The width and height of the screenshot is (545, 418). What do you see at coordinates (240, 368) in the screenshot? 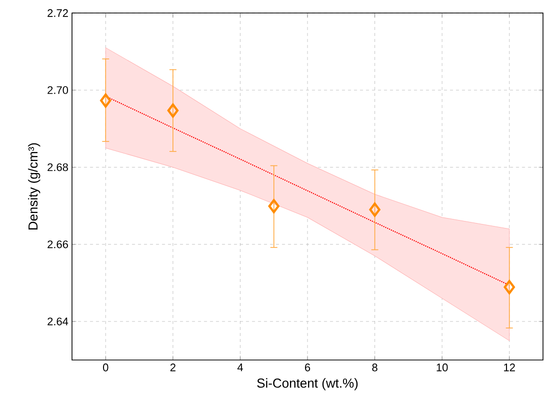
I see `x-tick-label: 4` at bounding box center [240, 368].